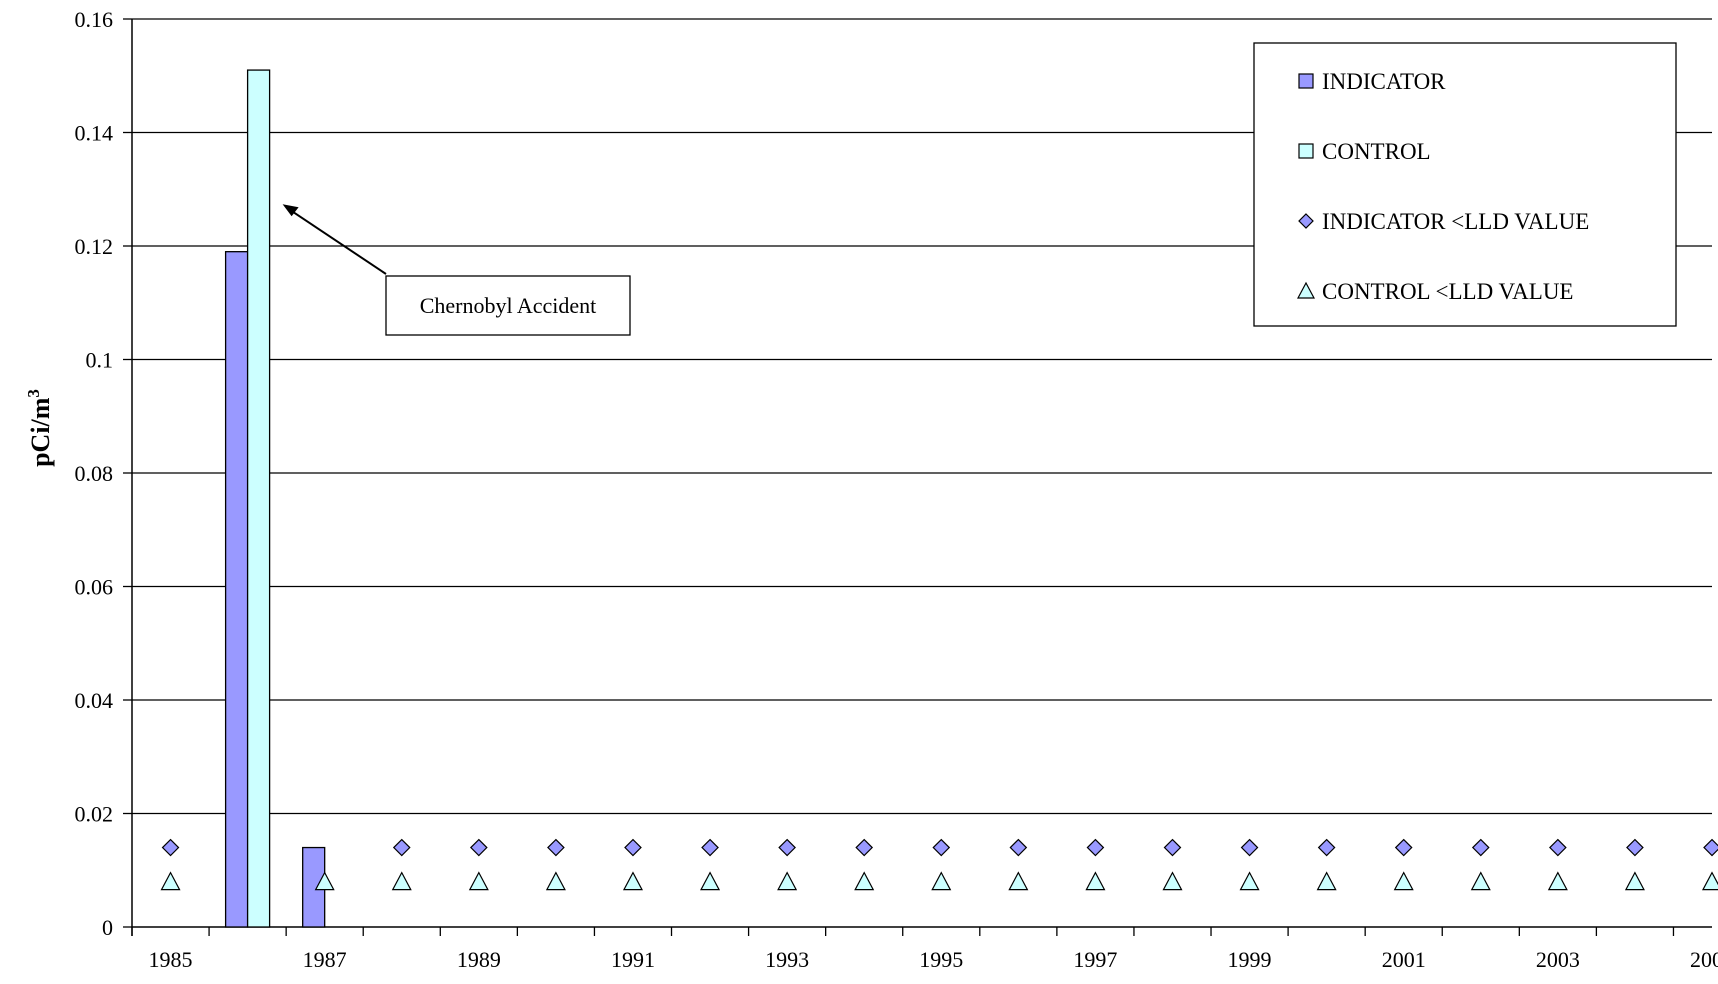  Describe the element at coordinates (1384, 81) in the screenshot. I see `legend-label: INDICATOR` at that location.